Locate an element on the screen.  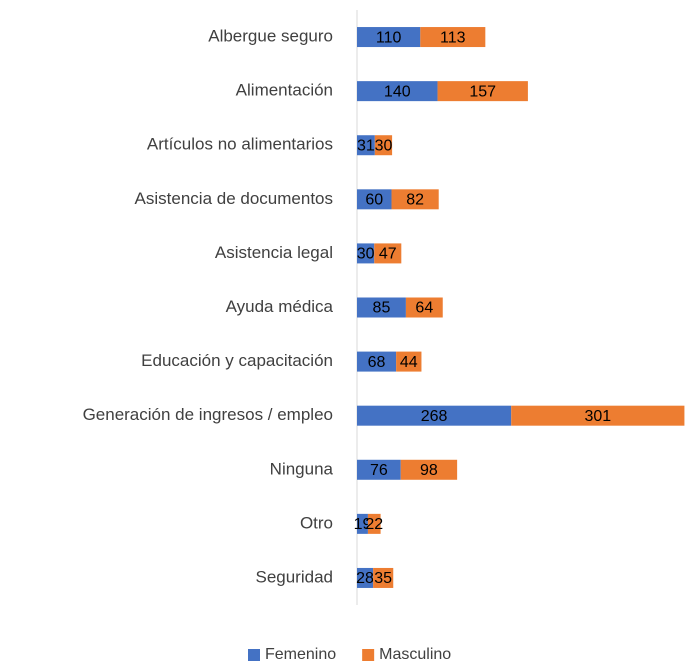
category-label: Ayuda médica is located at coordinates (280, 306).